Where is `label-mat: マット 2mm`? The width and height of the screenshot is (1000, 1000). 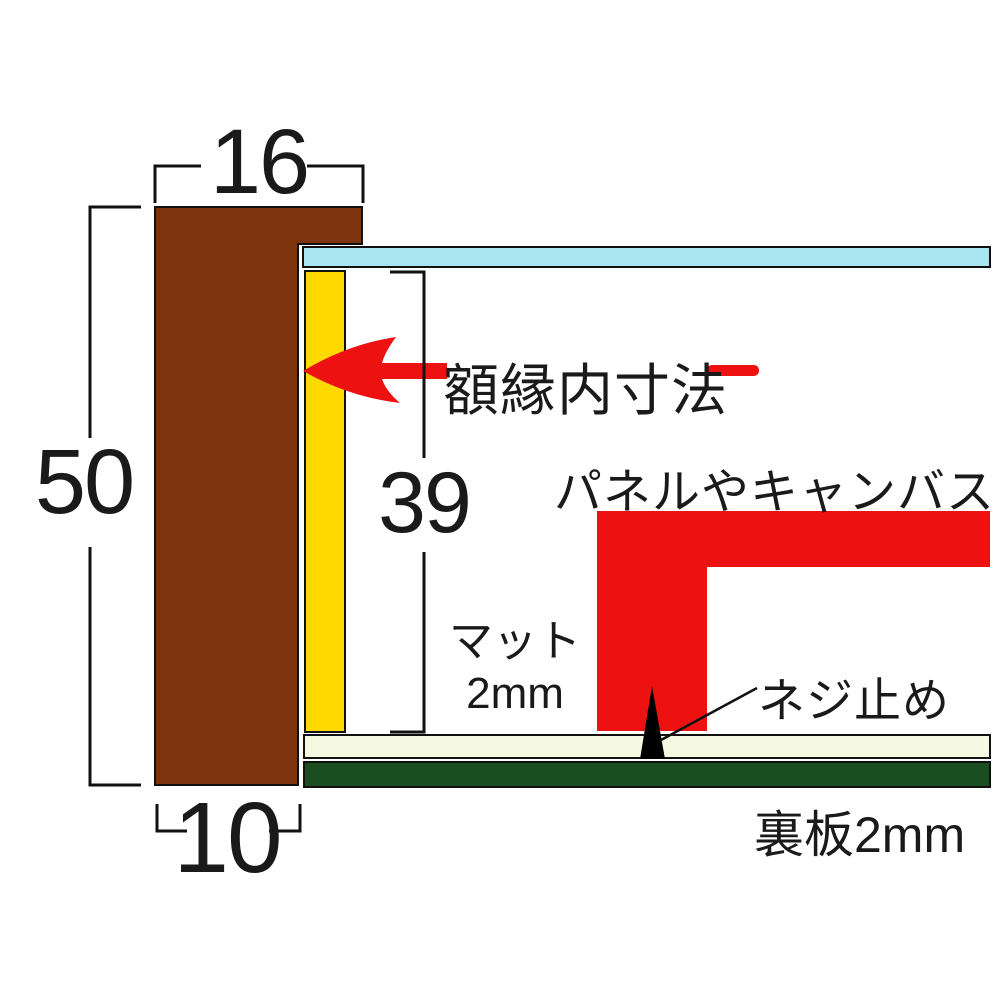
label-mat: マット 2mm is located at coordinates (515, 668).